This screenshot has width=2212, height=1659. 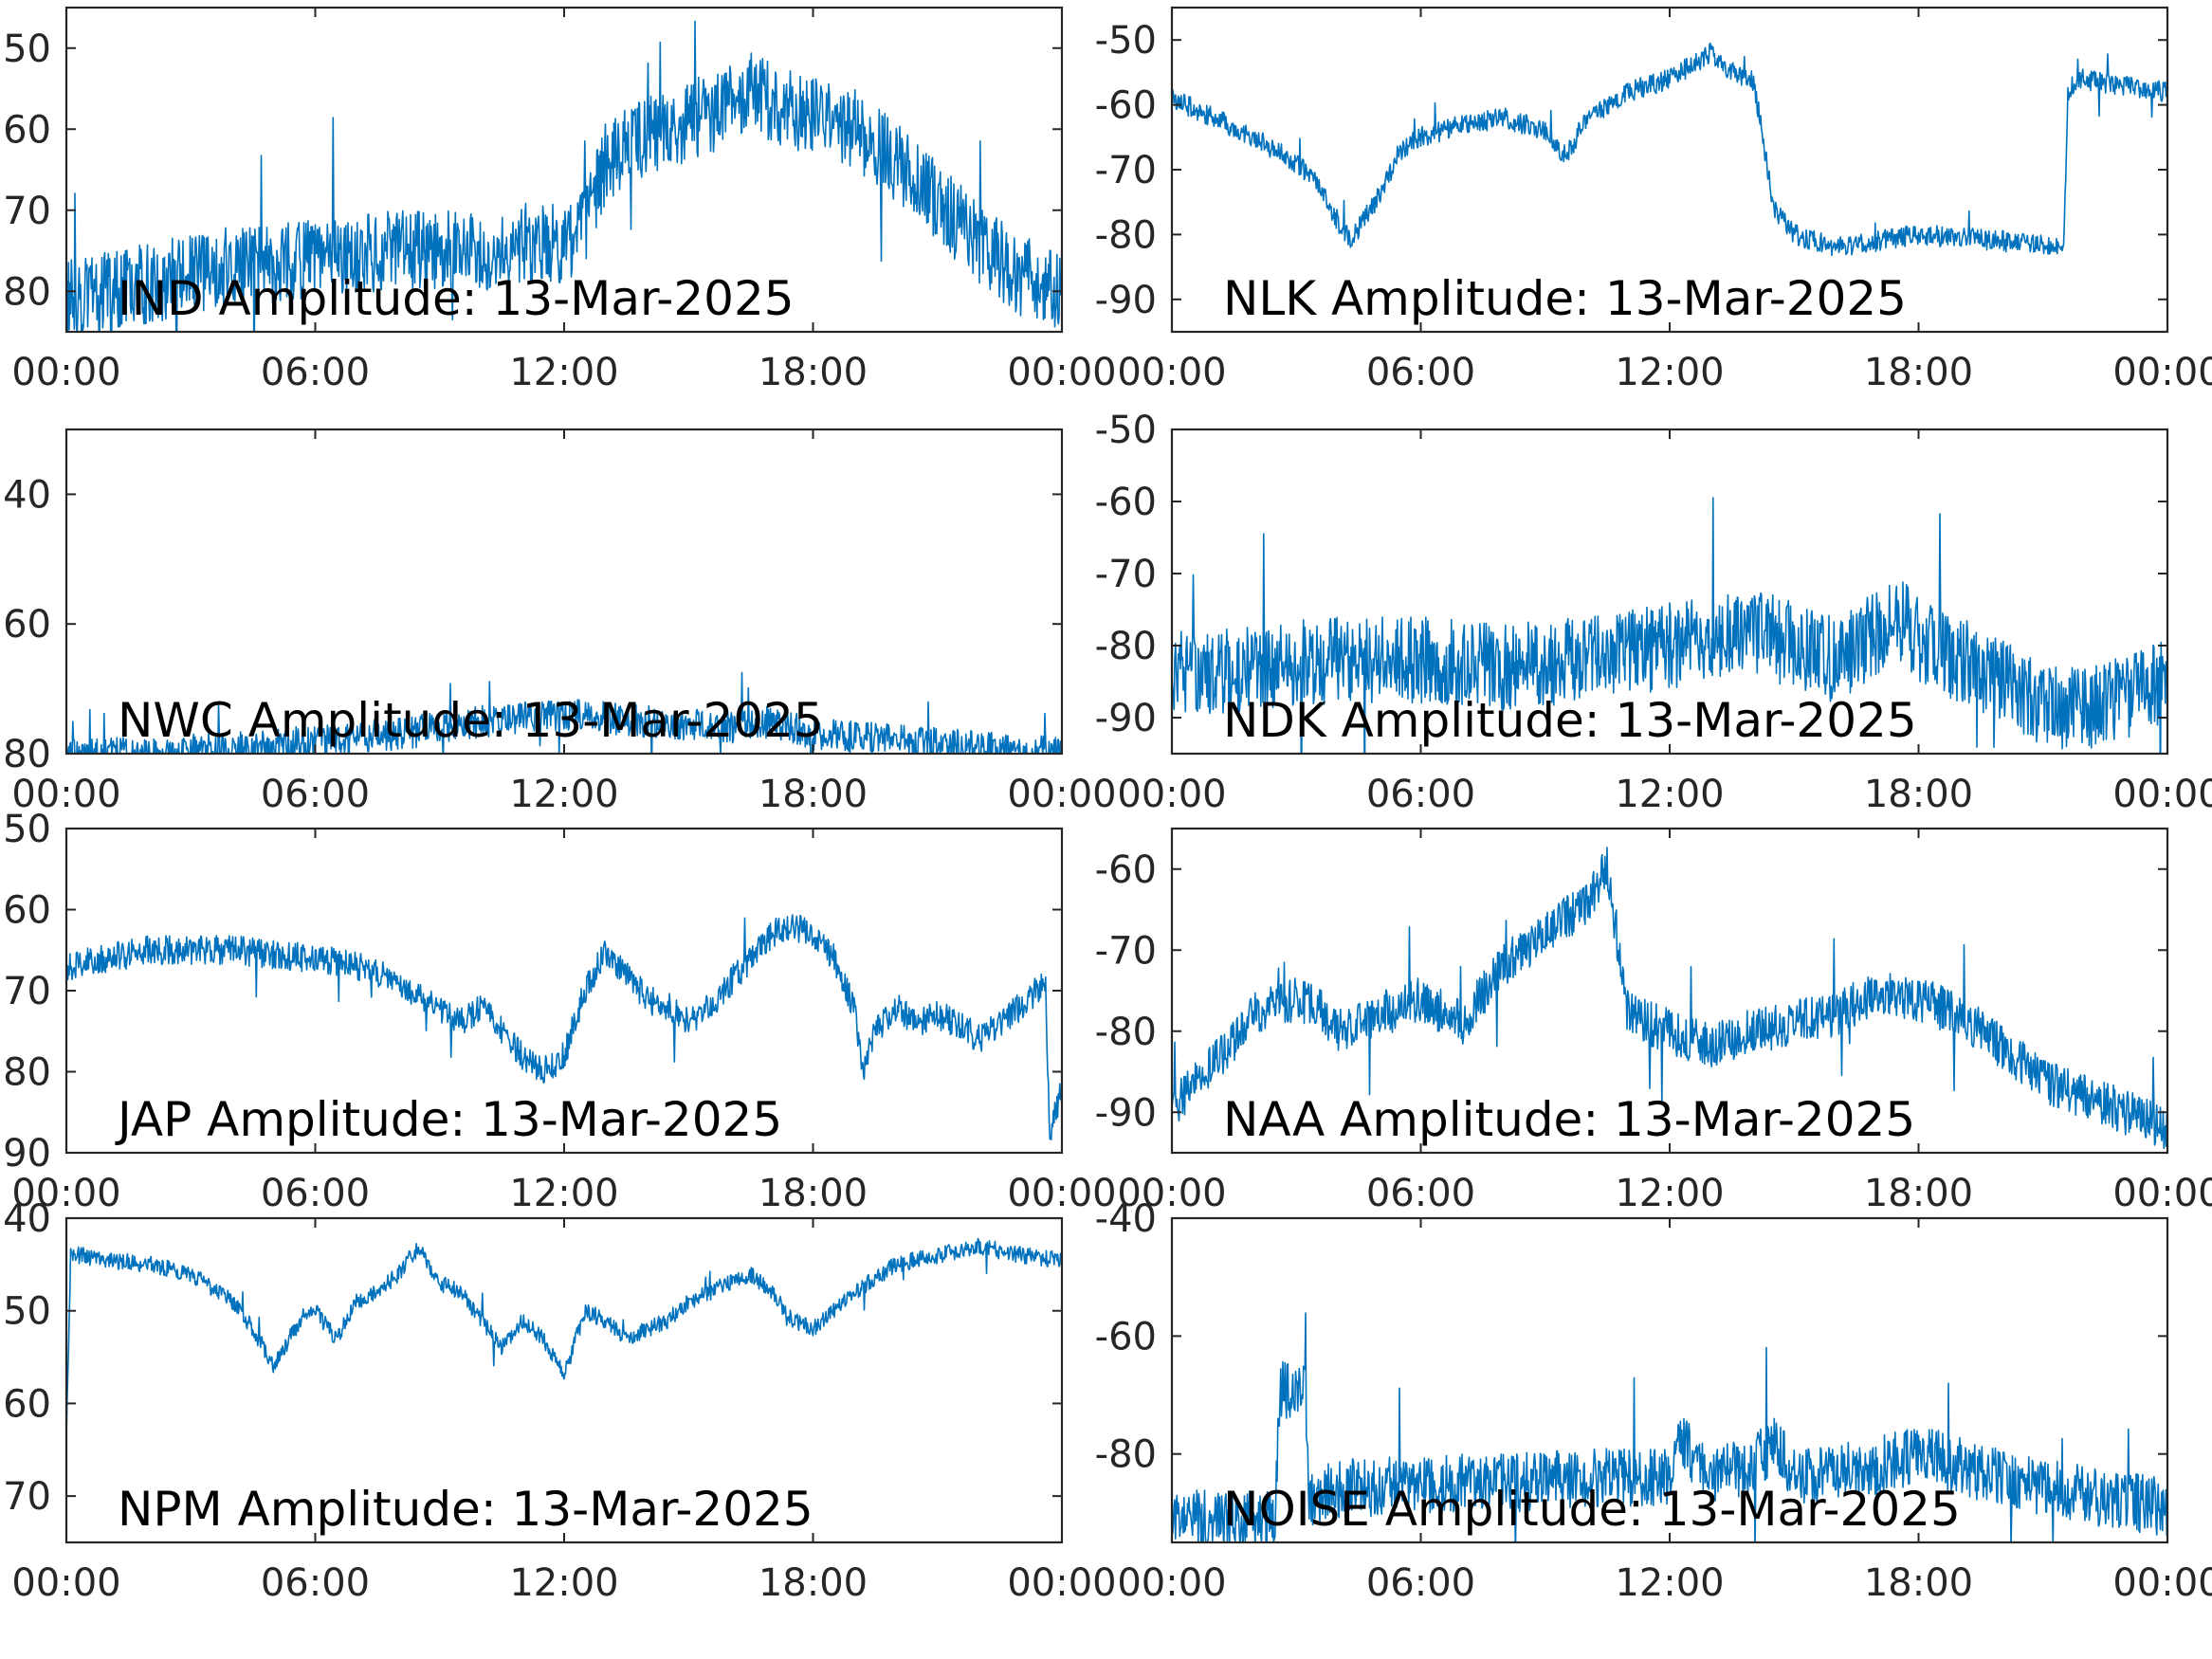 I want to click on panel-label: NOISE Amplitude: 13-Mar-2025, so click(x=1592, y=1509).